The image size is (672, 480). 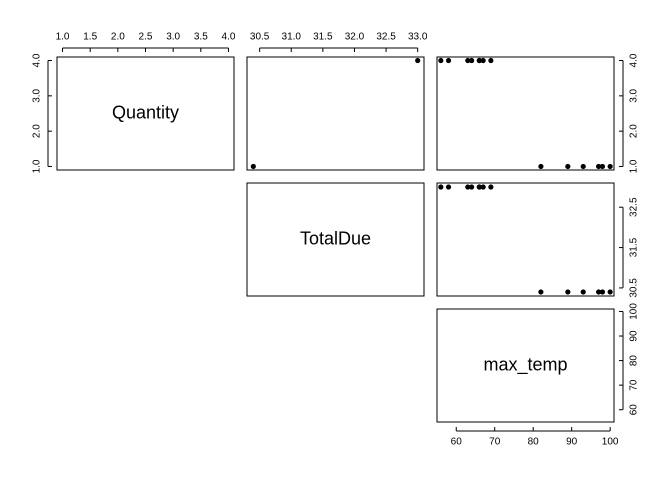 I want to click on right-axis-tick-label-totaldue: 31.5, so click(x=634, y=247).